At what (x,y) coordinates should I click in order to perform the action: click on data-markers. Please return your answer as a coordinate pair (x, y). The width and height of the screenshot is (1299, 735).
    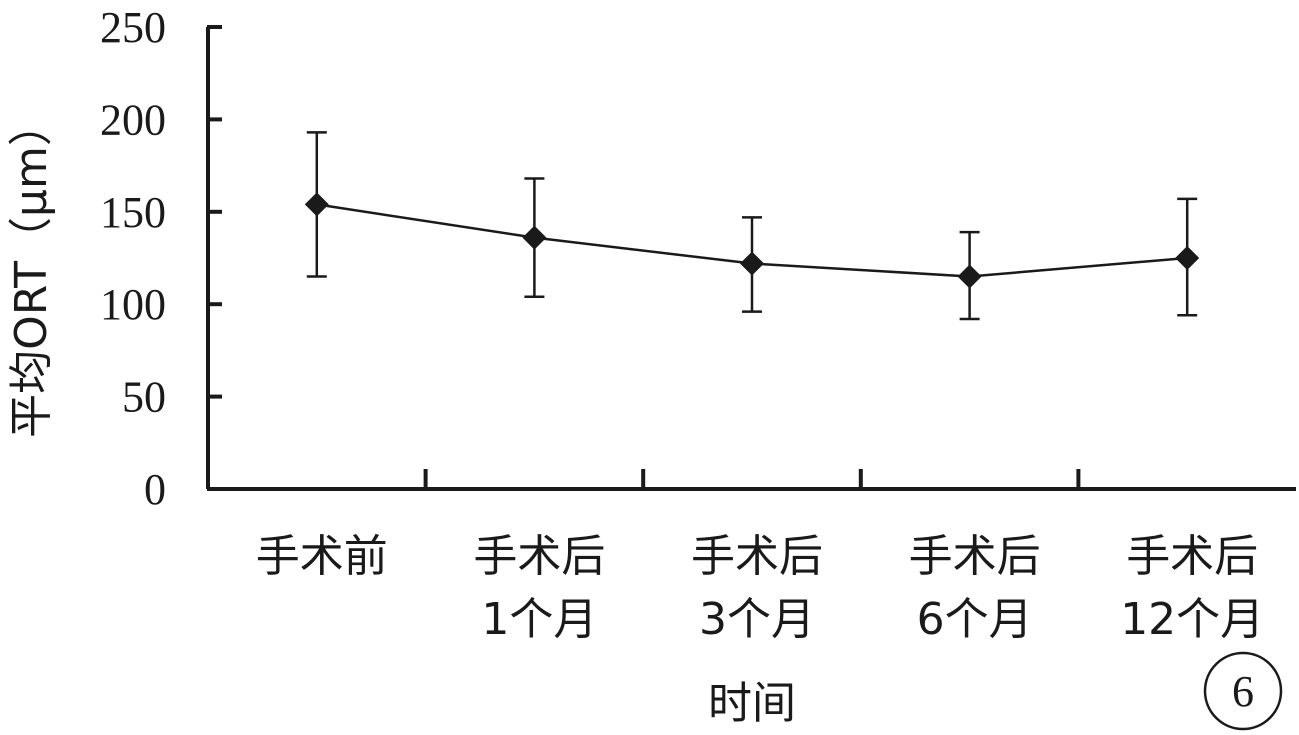
    Looking at the image, I should click on (752, 240).